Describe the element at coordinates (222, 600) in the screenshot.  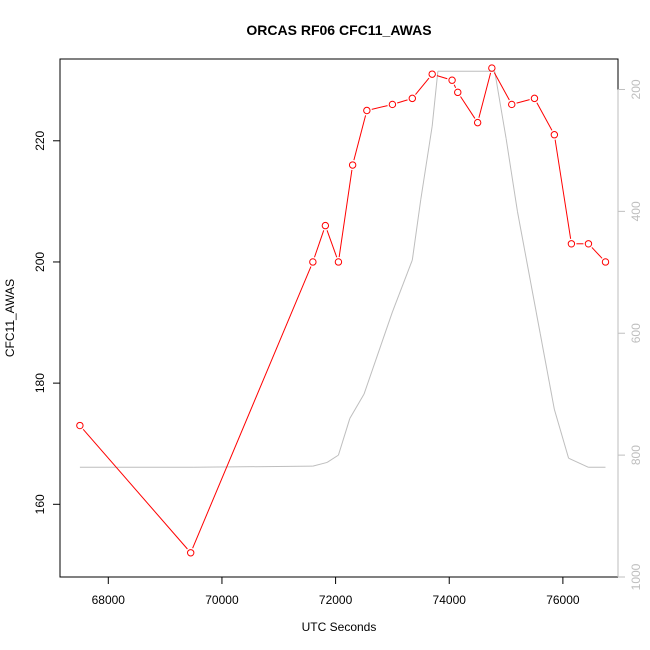
I see `x-axis-tick-label: 70000` at that location.